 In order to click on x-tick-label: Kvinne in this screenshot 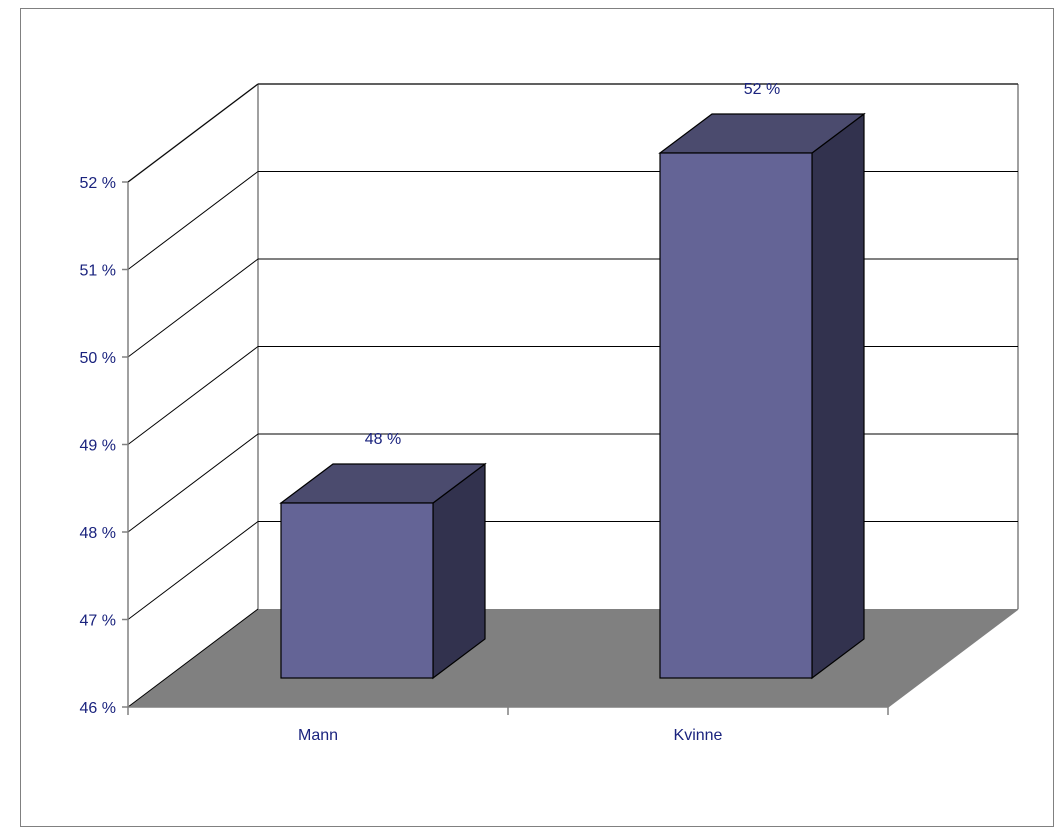, I will do `click(698, 735)`.